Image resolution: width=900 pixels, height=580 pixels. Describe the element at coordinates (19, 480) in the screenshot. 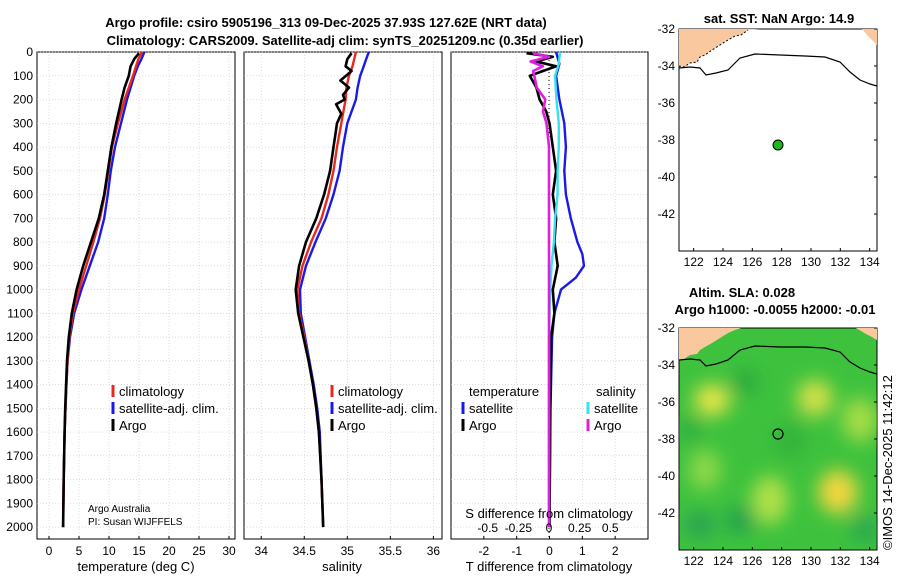

I see `depth-tick-label: 1800` at that location.